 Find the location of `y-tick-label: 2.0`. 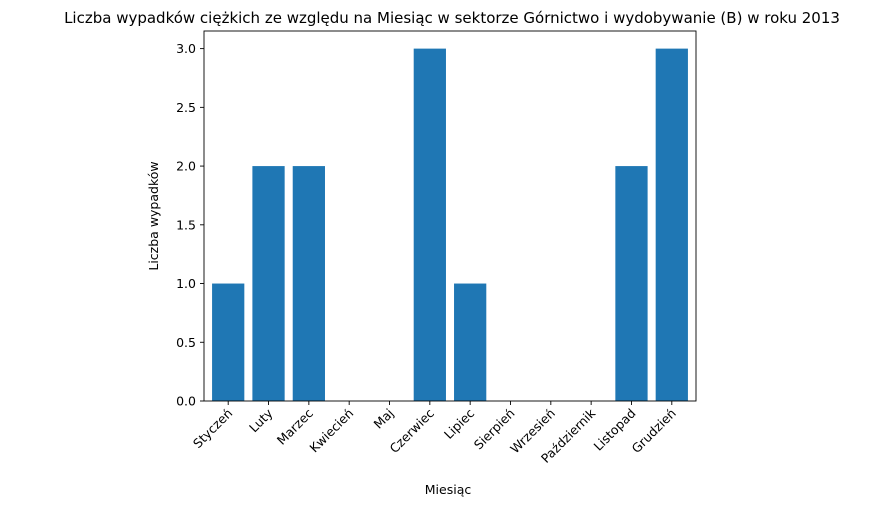

y-tick-label: 2.0 is located at coordinates (186, 166).